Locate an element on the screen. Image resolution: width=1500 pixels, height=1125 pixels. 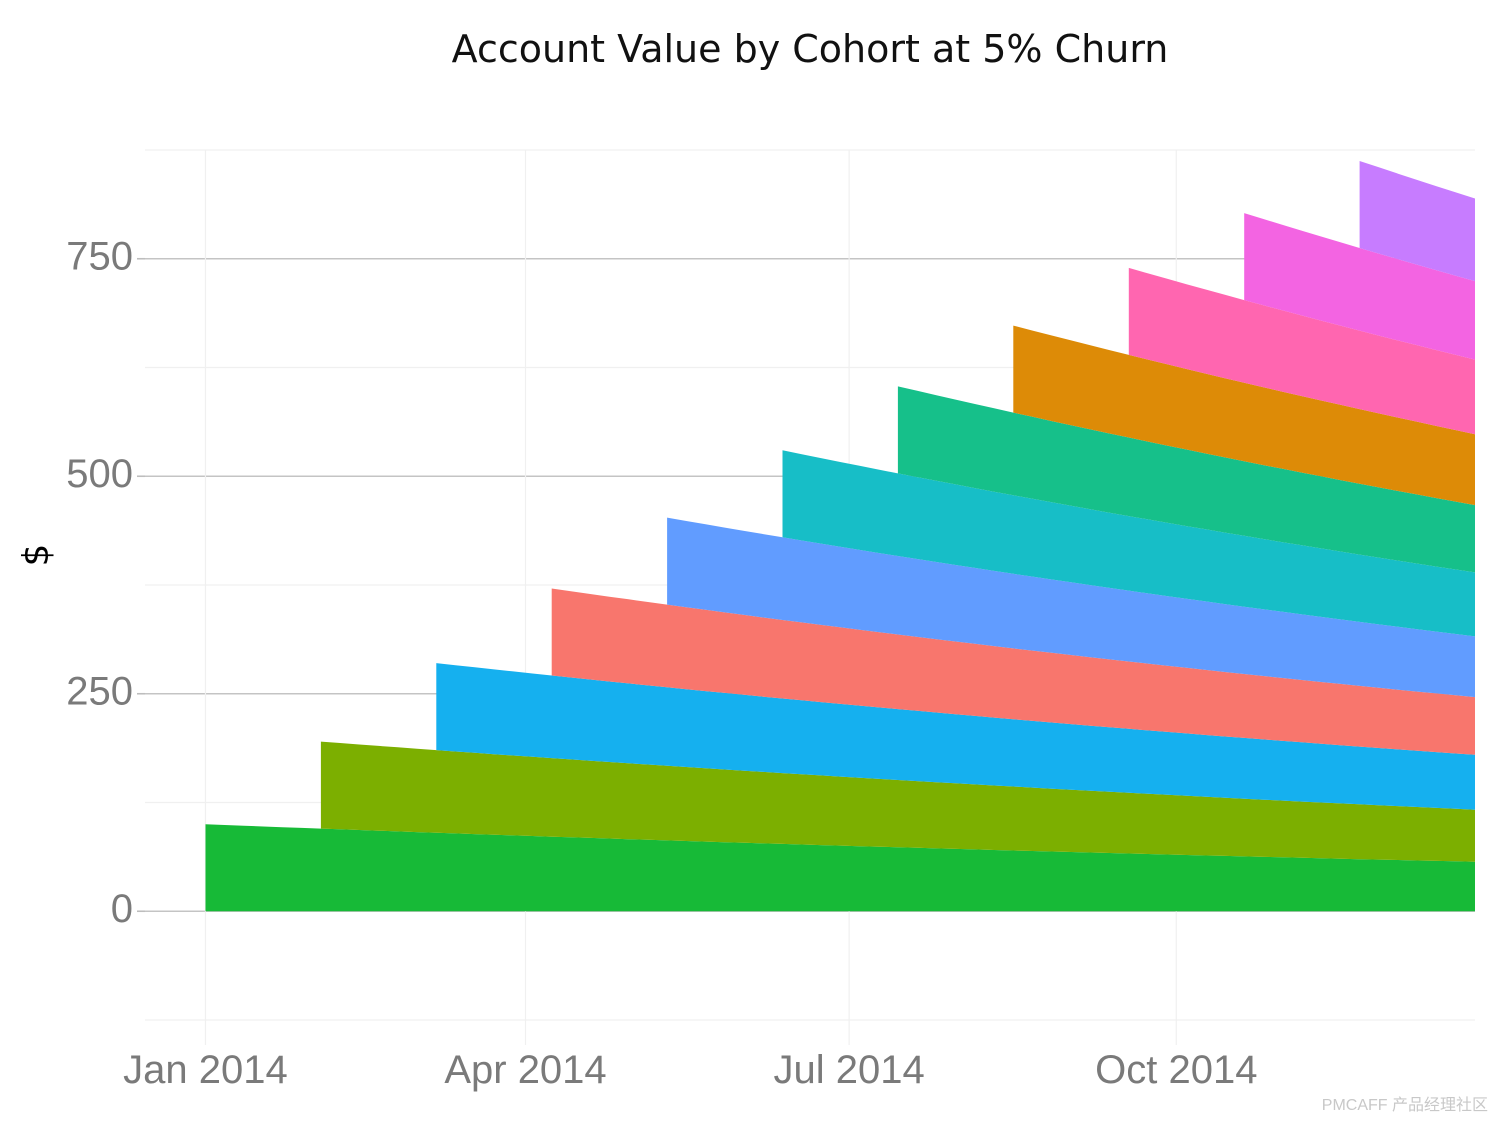
y-axis-label: $ is located at coordinates (36, 555).